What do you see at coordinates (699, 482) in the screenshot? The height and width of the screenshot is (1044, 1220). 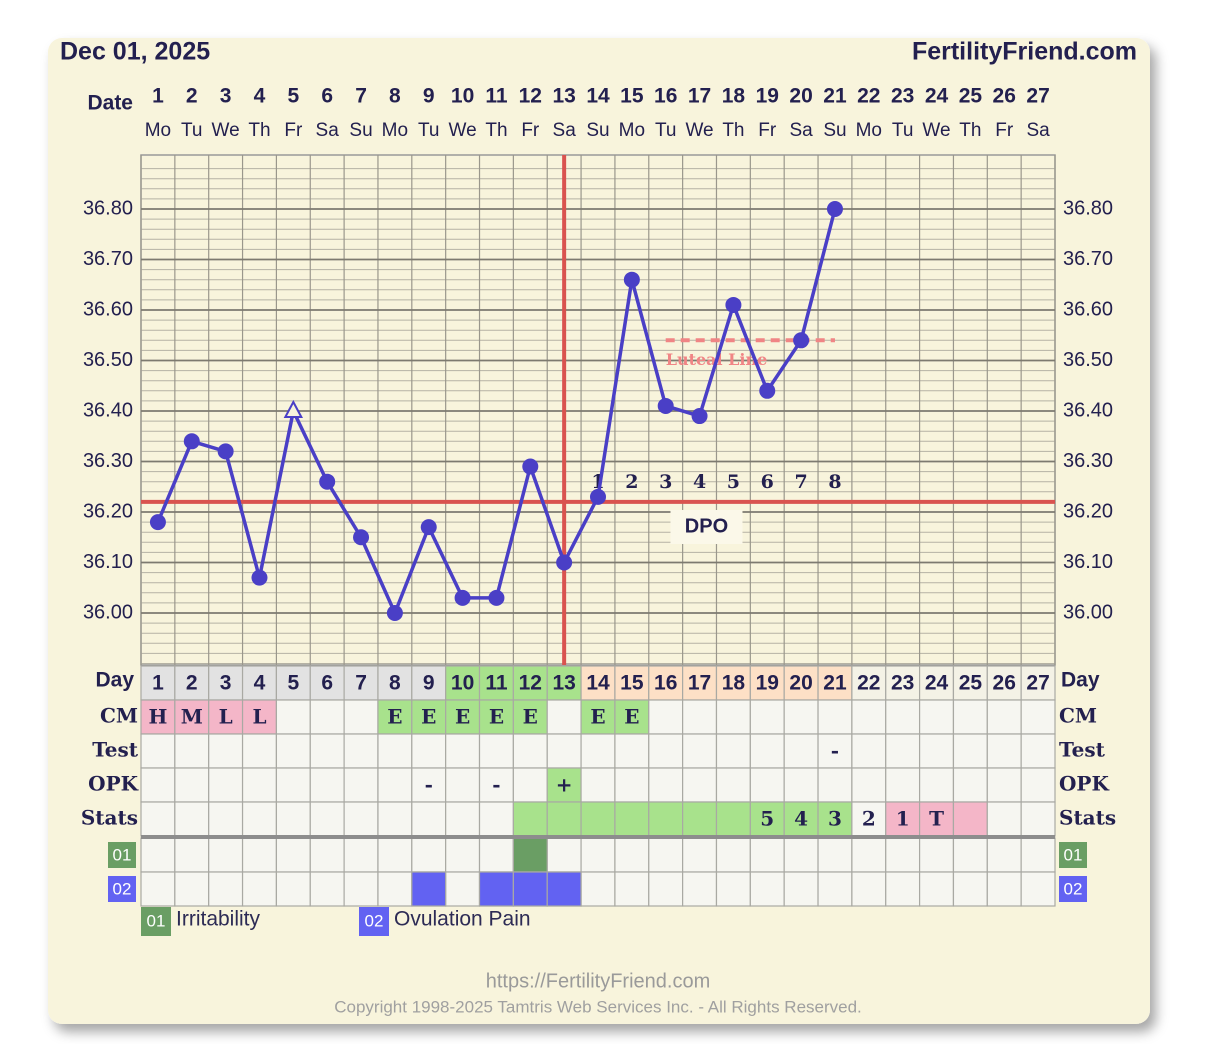 I see `dpo-number: 4` at bounding box center [699, 482].